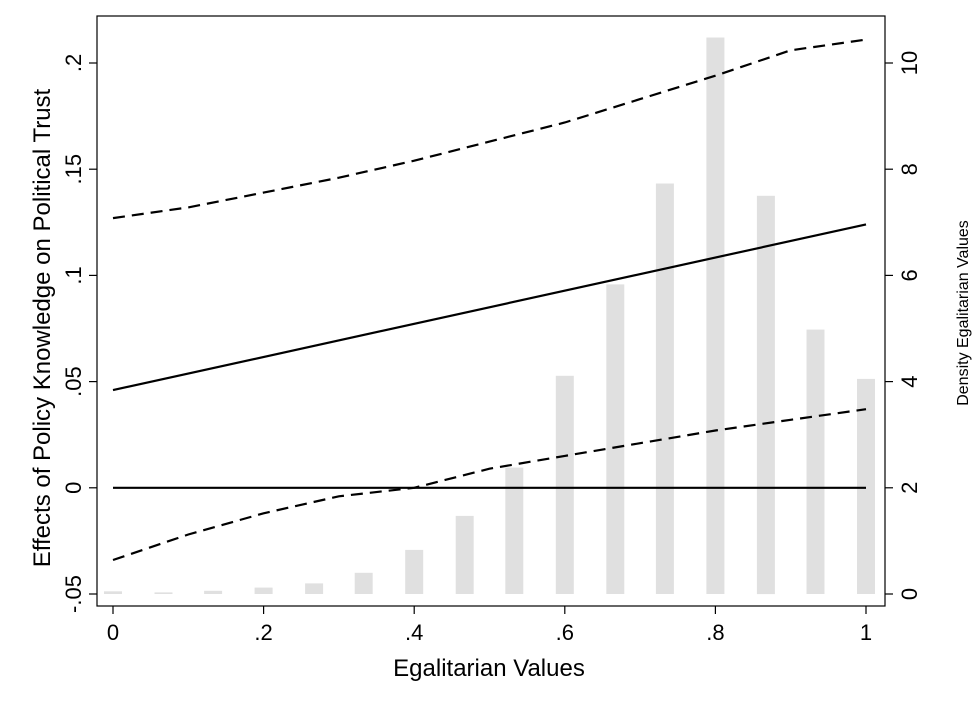 This screenshot has height=708, width=975. I want to click on y2-tick-label: 0, so click(909, 594).